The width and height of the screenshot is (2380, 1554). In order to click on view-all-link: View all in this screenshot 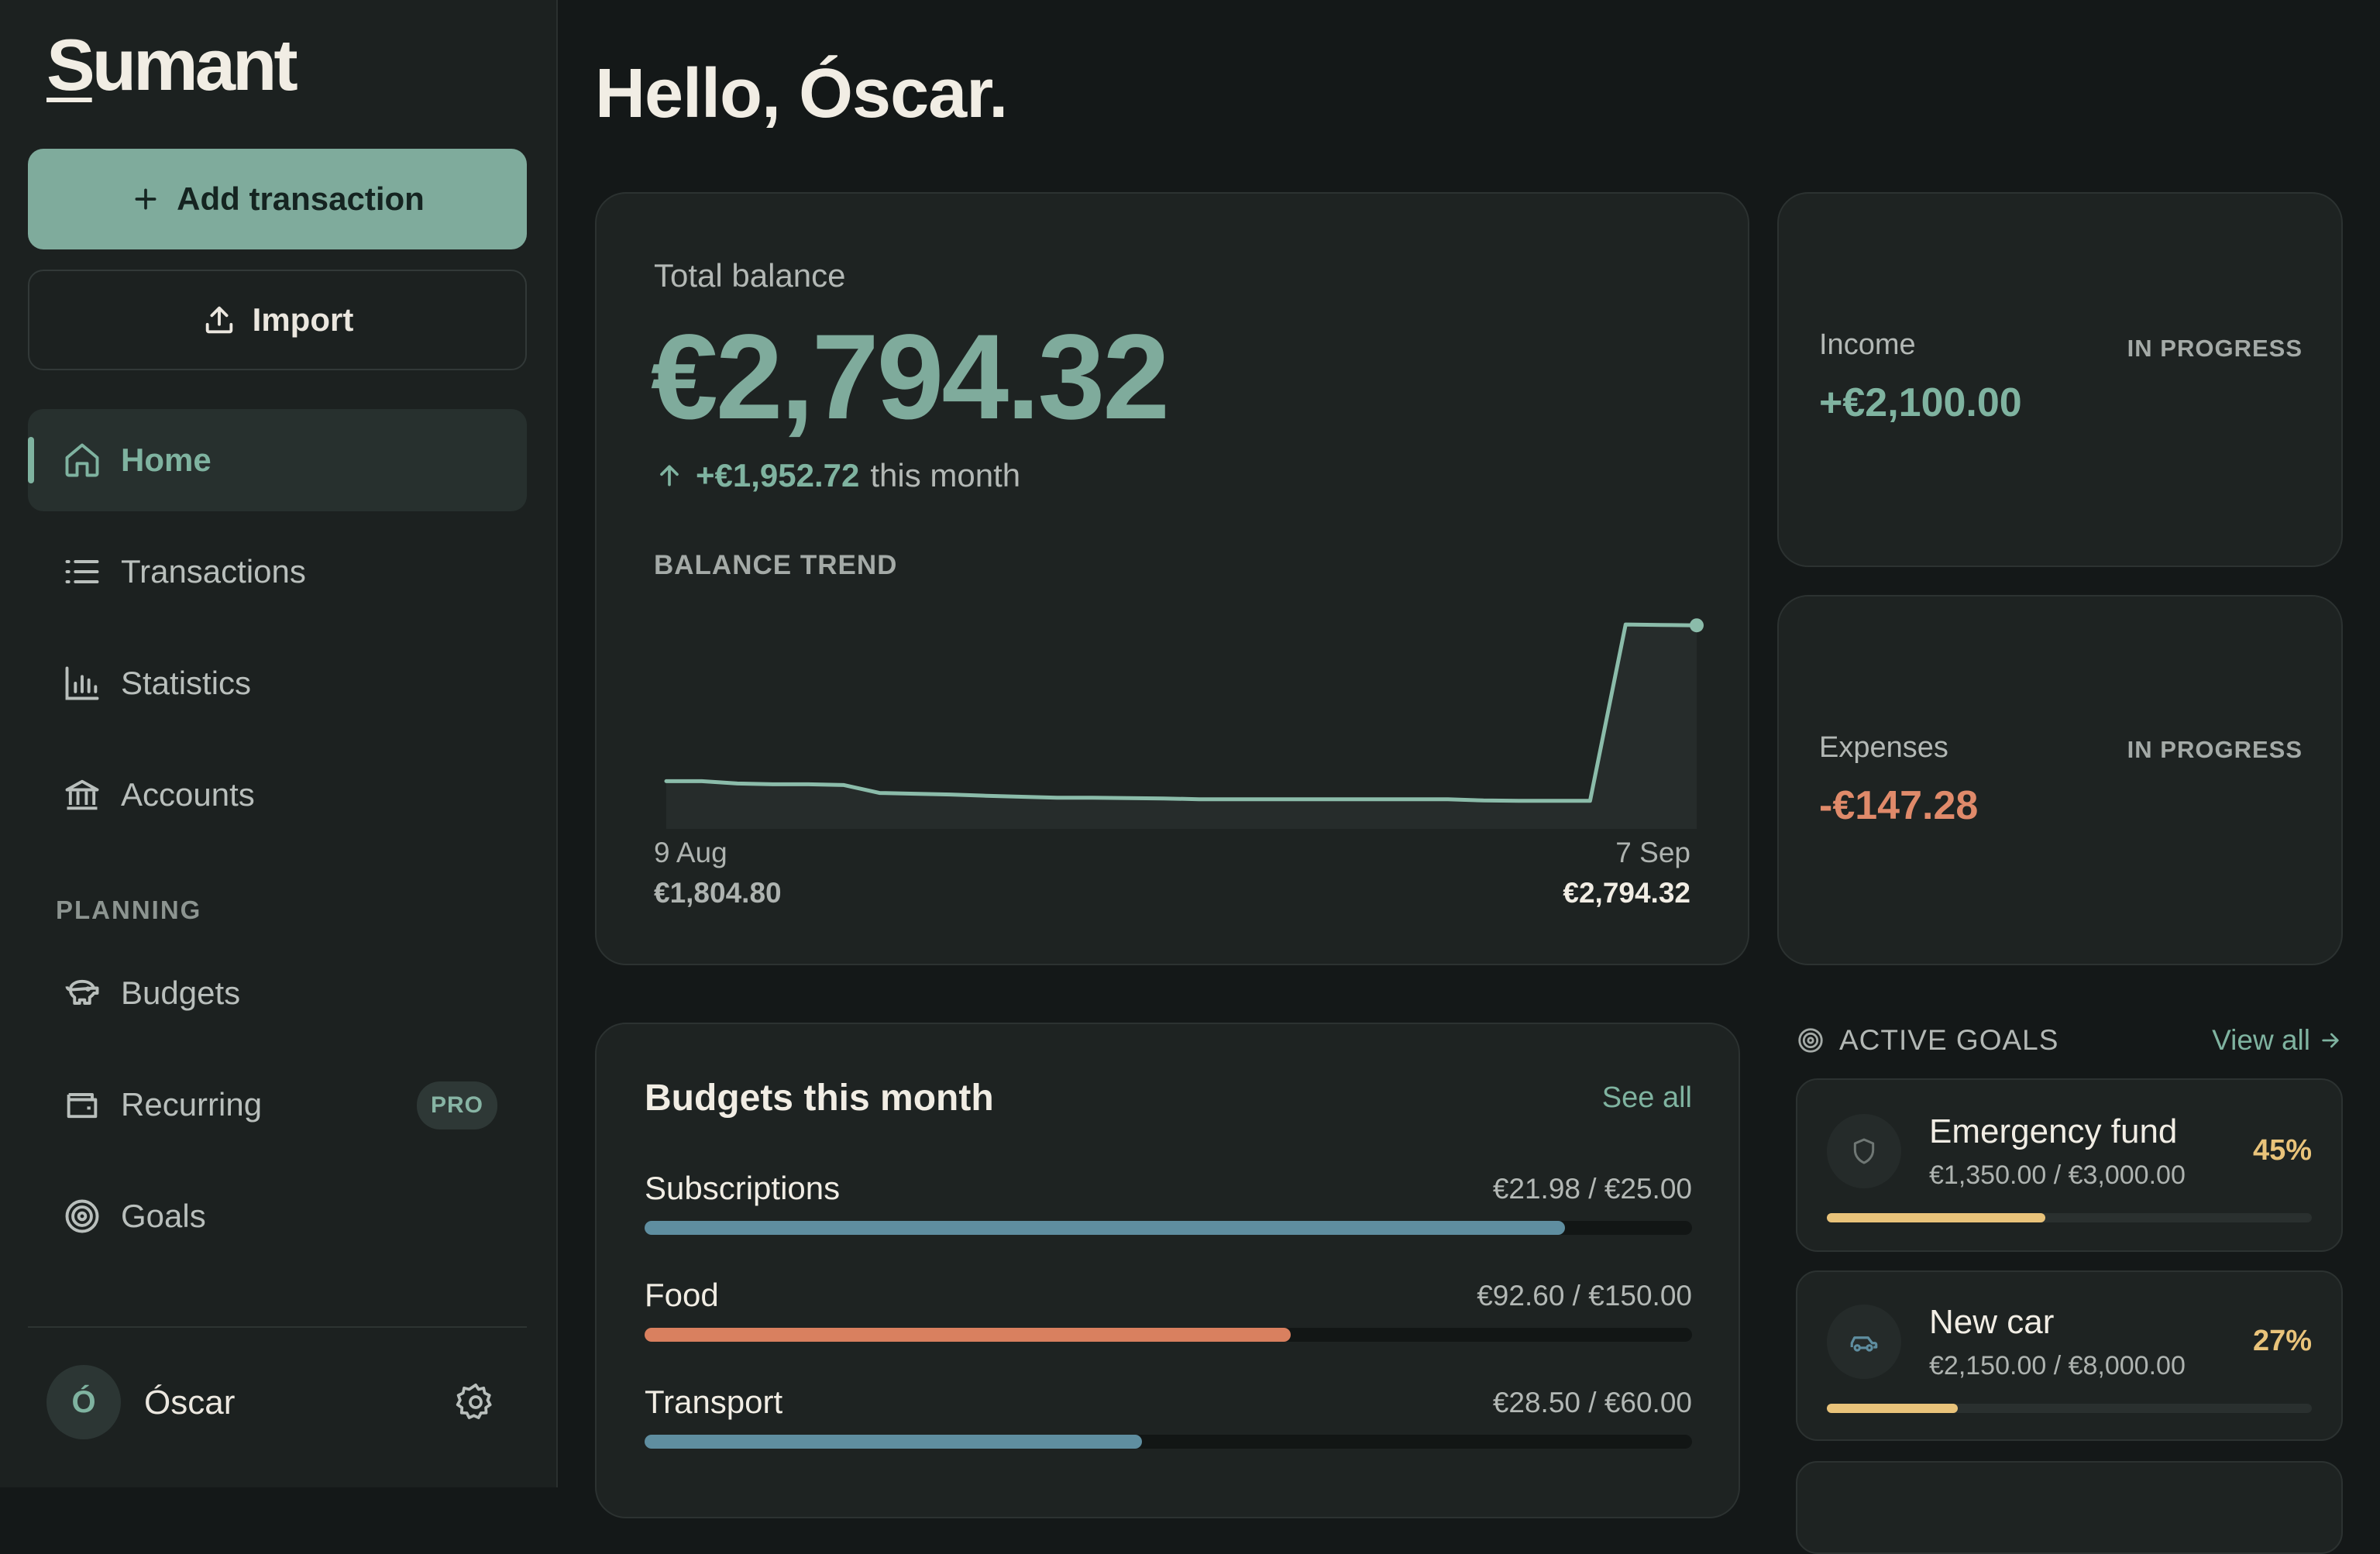, I will do `click(2277, 1040)`.